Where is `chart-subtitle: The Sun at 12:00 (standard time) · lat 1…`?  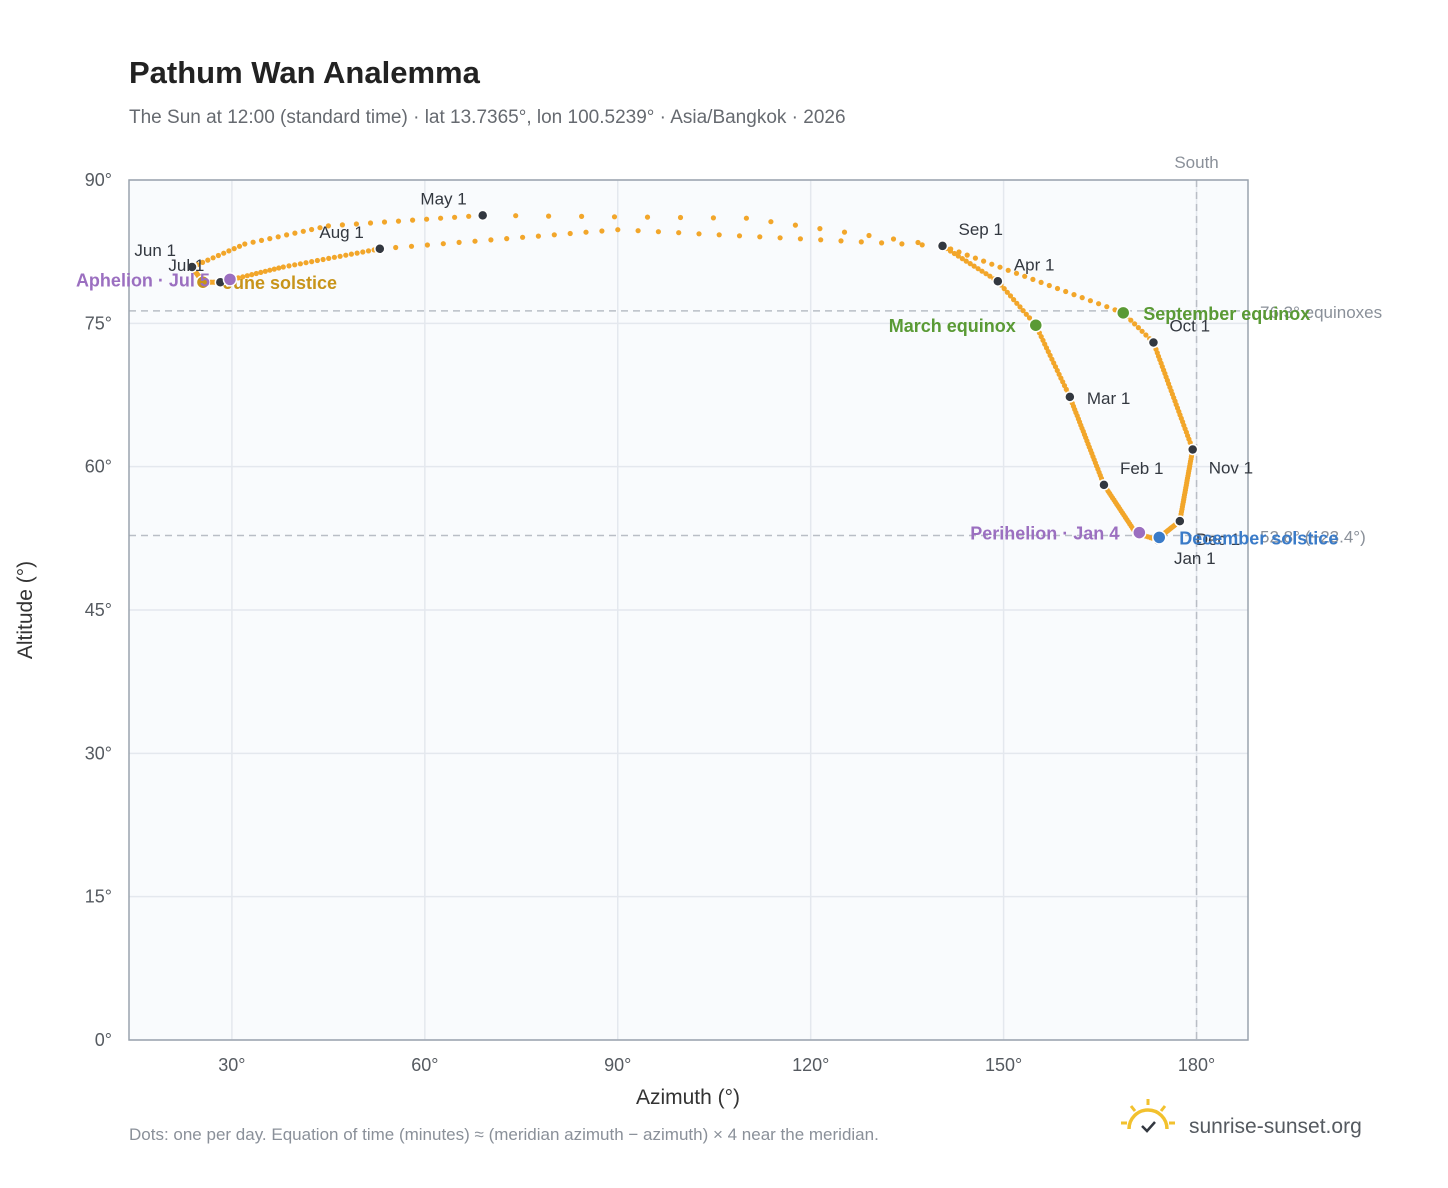
chart-subtitle: The Sun at 12:00 (standard time) · lat 1… is located at coordinates (487, 117).